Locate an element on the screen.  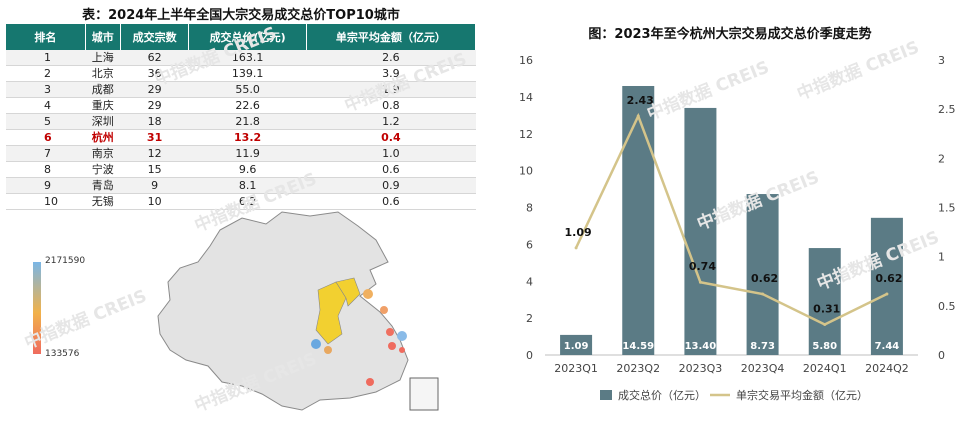
table-cell: 1 is located at coordinates (46, 58).